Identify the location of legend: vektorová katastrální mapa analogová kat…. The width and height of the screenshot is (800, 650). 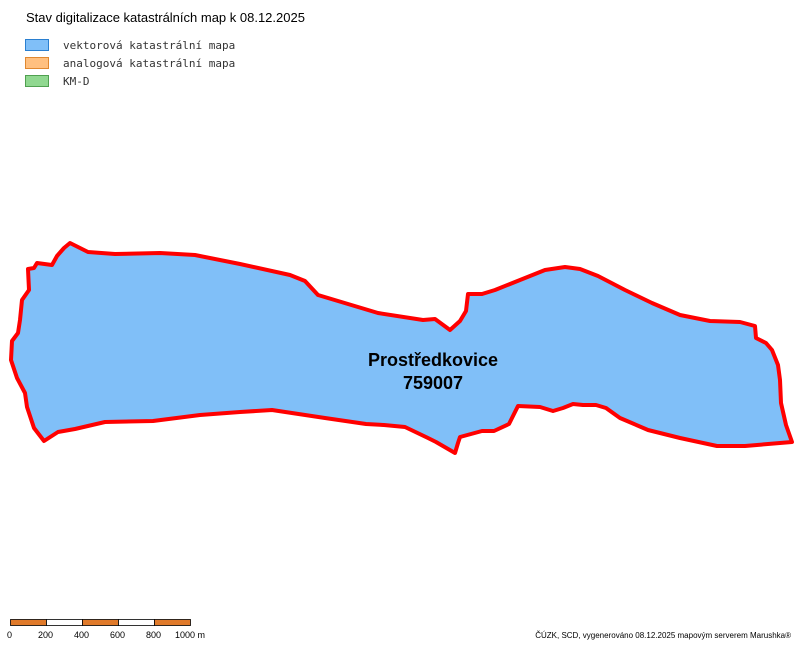
(130, 63).